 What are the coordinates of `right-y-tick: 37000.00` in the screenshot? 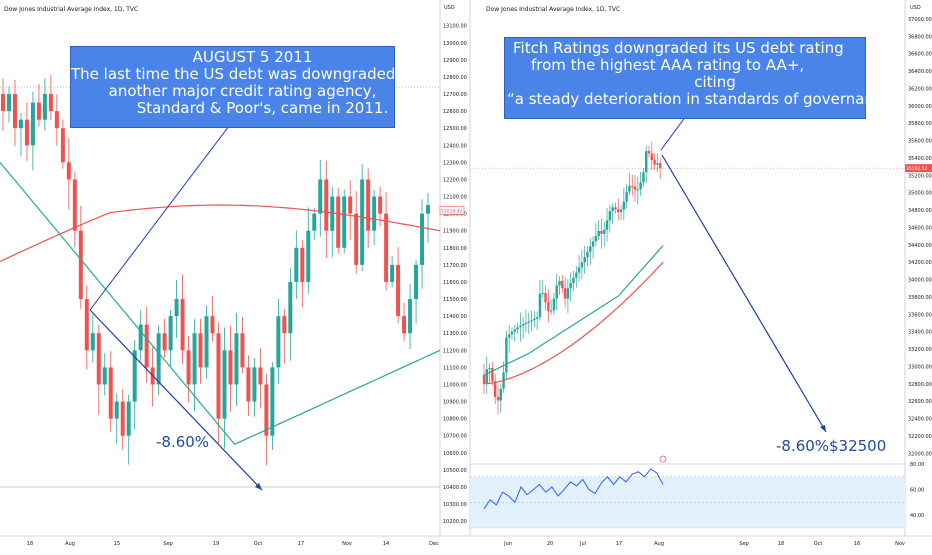 It's located at (920, 20).